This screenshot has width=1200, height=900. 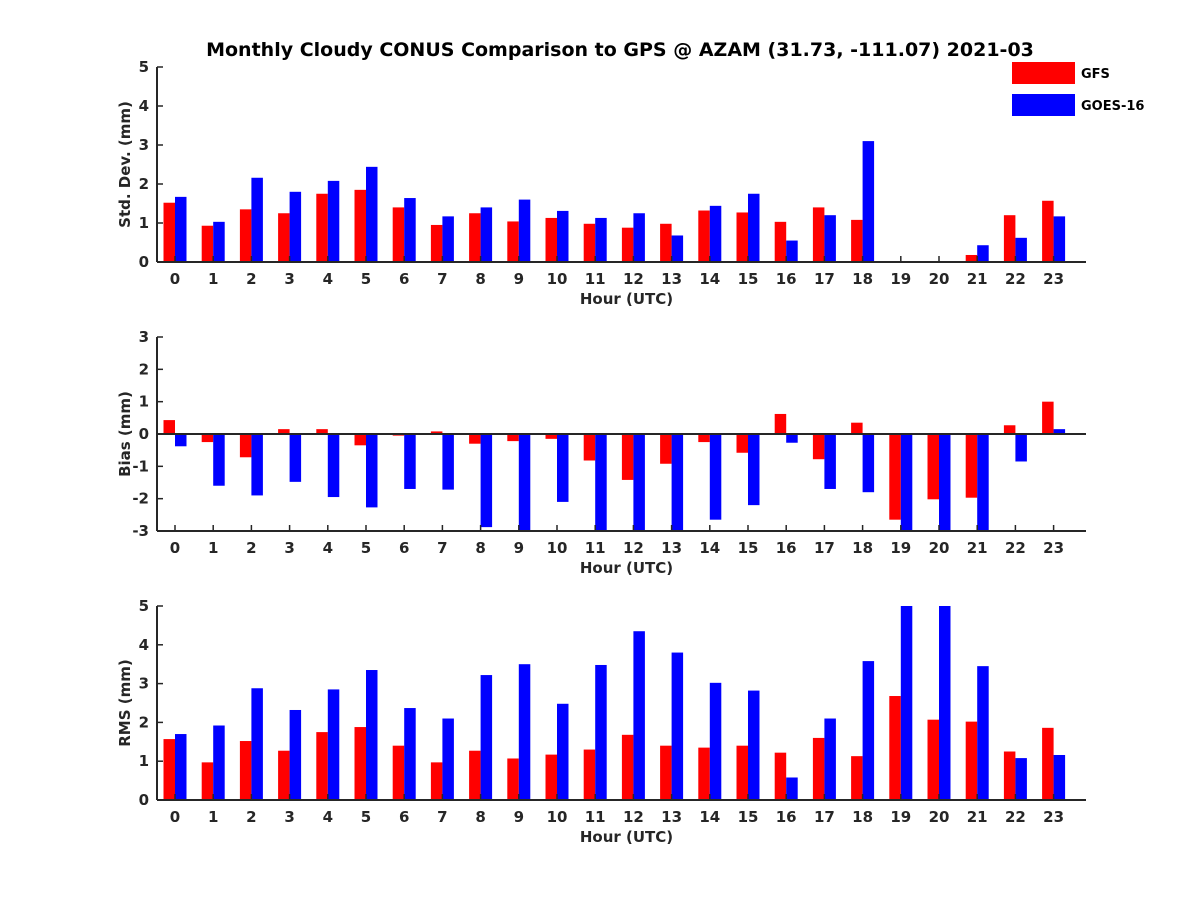 What do you see at coordinates (144, 761) in the screenshot?
I see `y-tick-label: 1` at bounding box center [144, 761].